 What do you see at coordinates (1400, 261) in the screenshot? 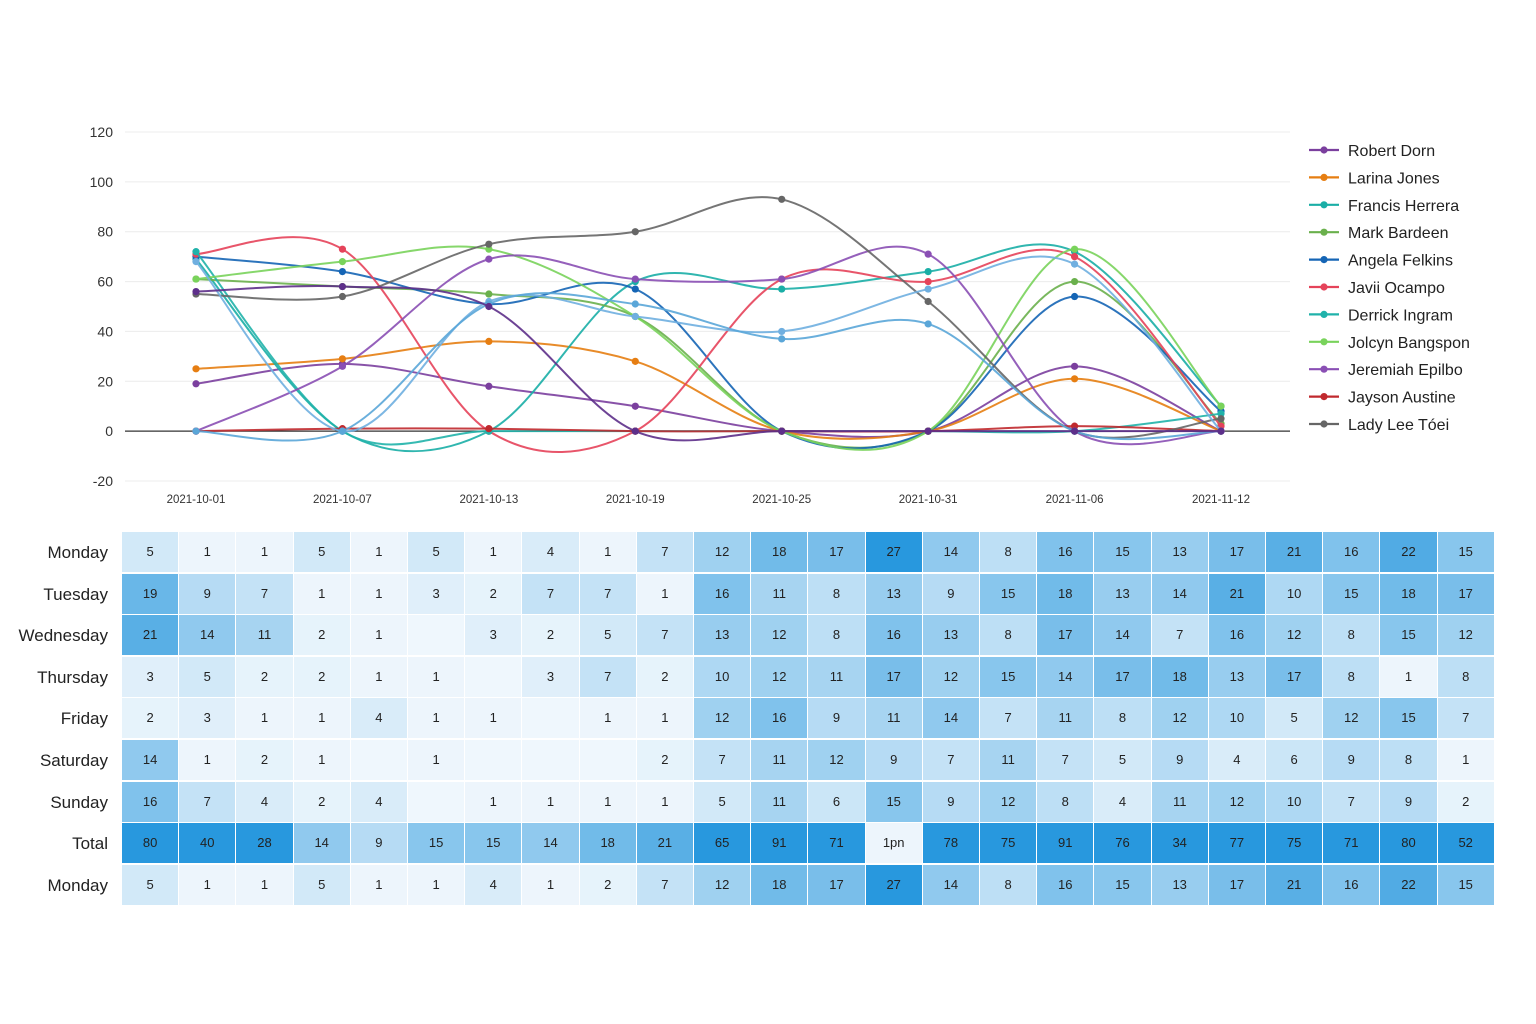
I see `legend-entry: Angela Felkins` at bounding box center [1400, 261].